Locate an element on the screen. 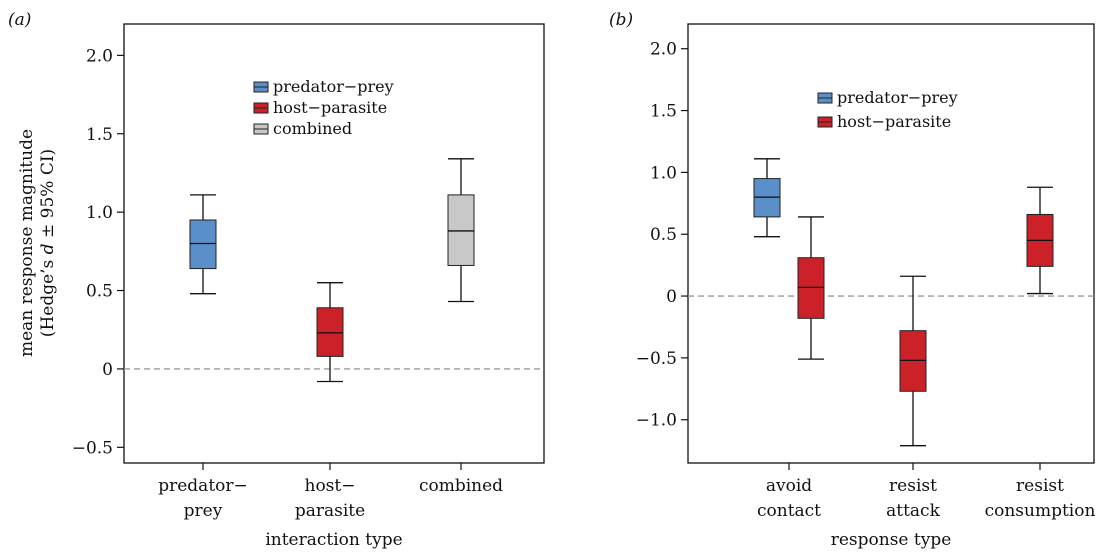 Image resolution: width=1100 pixels, height=555 pixels. y-tick-label: −1.0 is located at coordinates (656, 421).